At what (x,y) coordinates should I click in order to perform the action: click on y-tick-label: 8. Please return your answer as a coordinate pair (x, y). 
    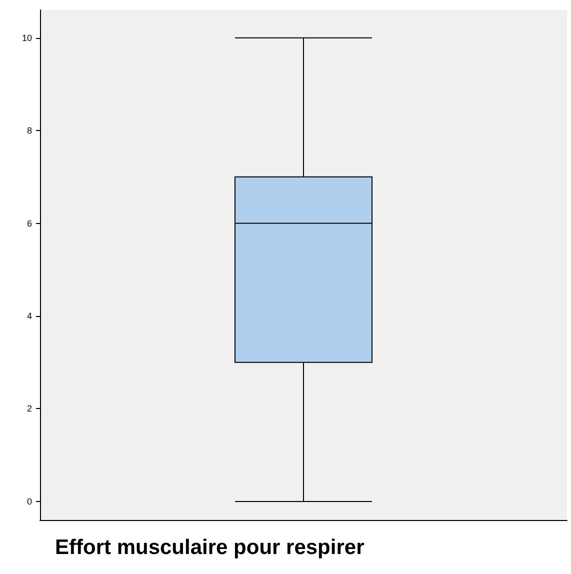
    Looking at the image, I should click on (29, 131).